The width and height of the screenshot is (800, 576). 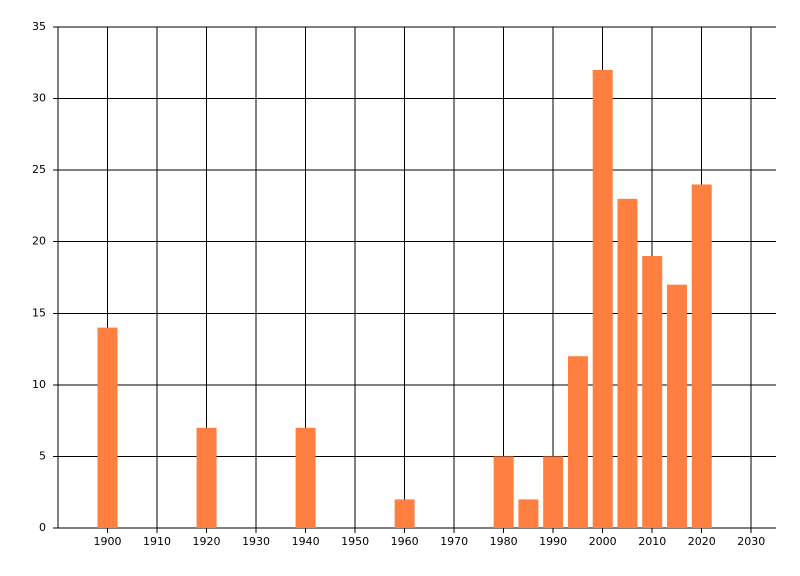 I want to click on y-tick-label: 10, so click(x=39, y=384).